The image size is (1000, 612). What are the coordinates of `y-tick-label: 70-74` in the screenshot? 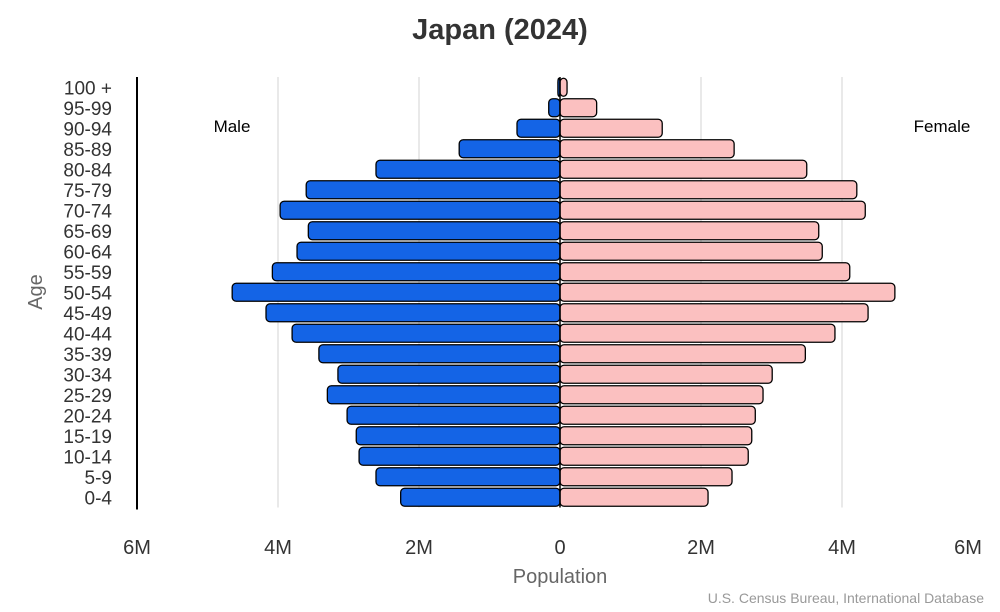 It's located at (87, 211).